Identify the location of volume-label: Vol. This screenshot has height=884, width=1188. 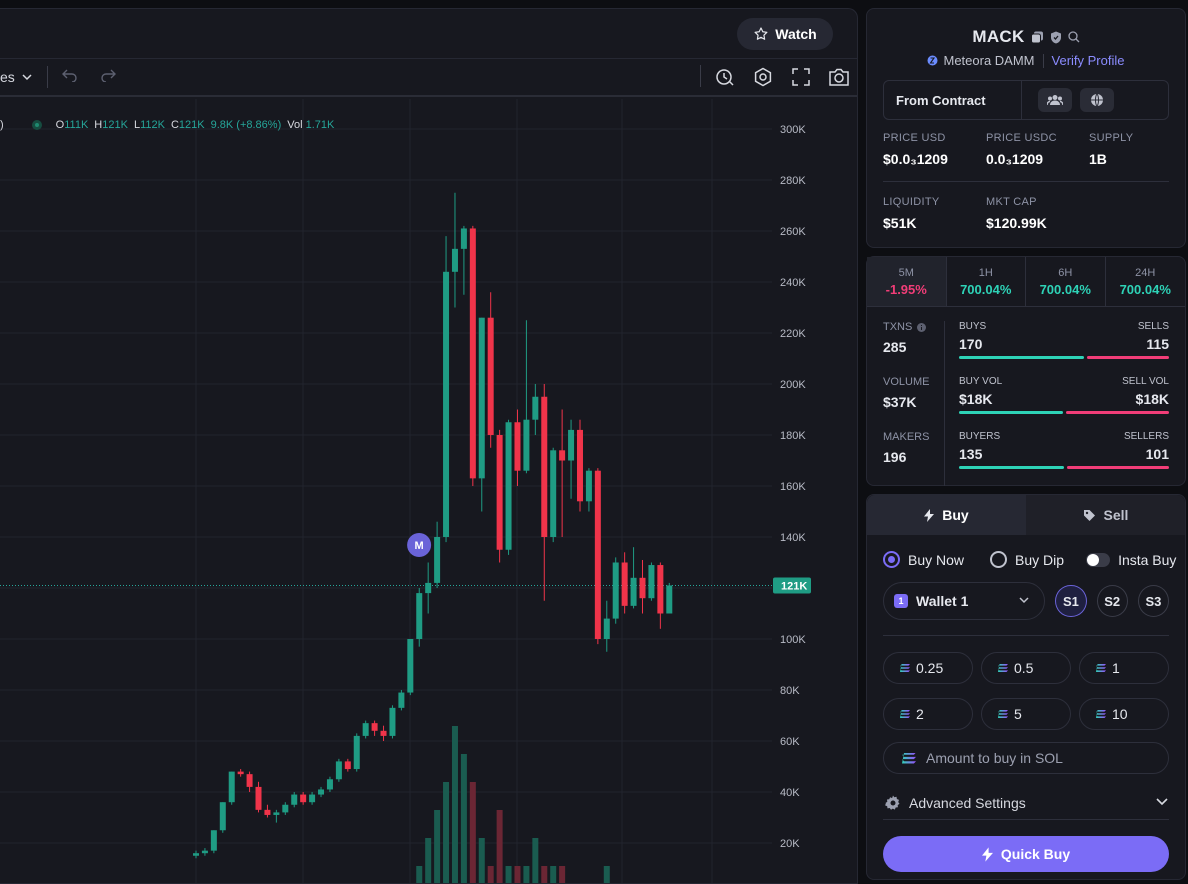
(295, 125).